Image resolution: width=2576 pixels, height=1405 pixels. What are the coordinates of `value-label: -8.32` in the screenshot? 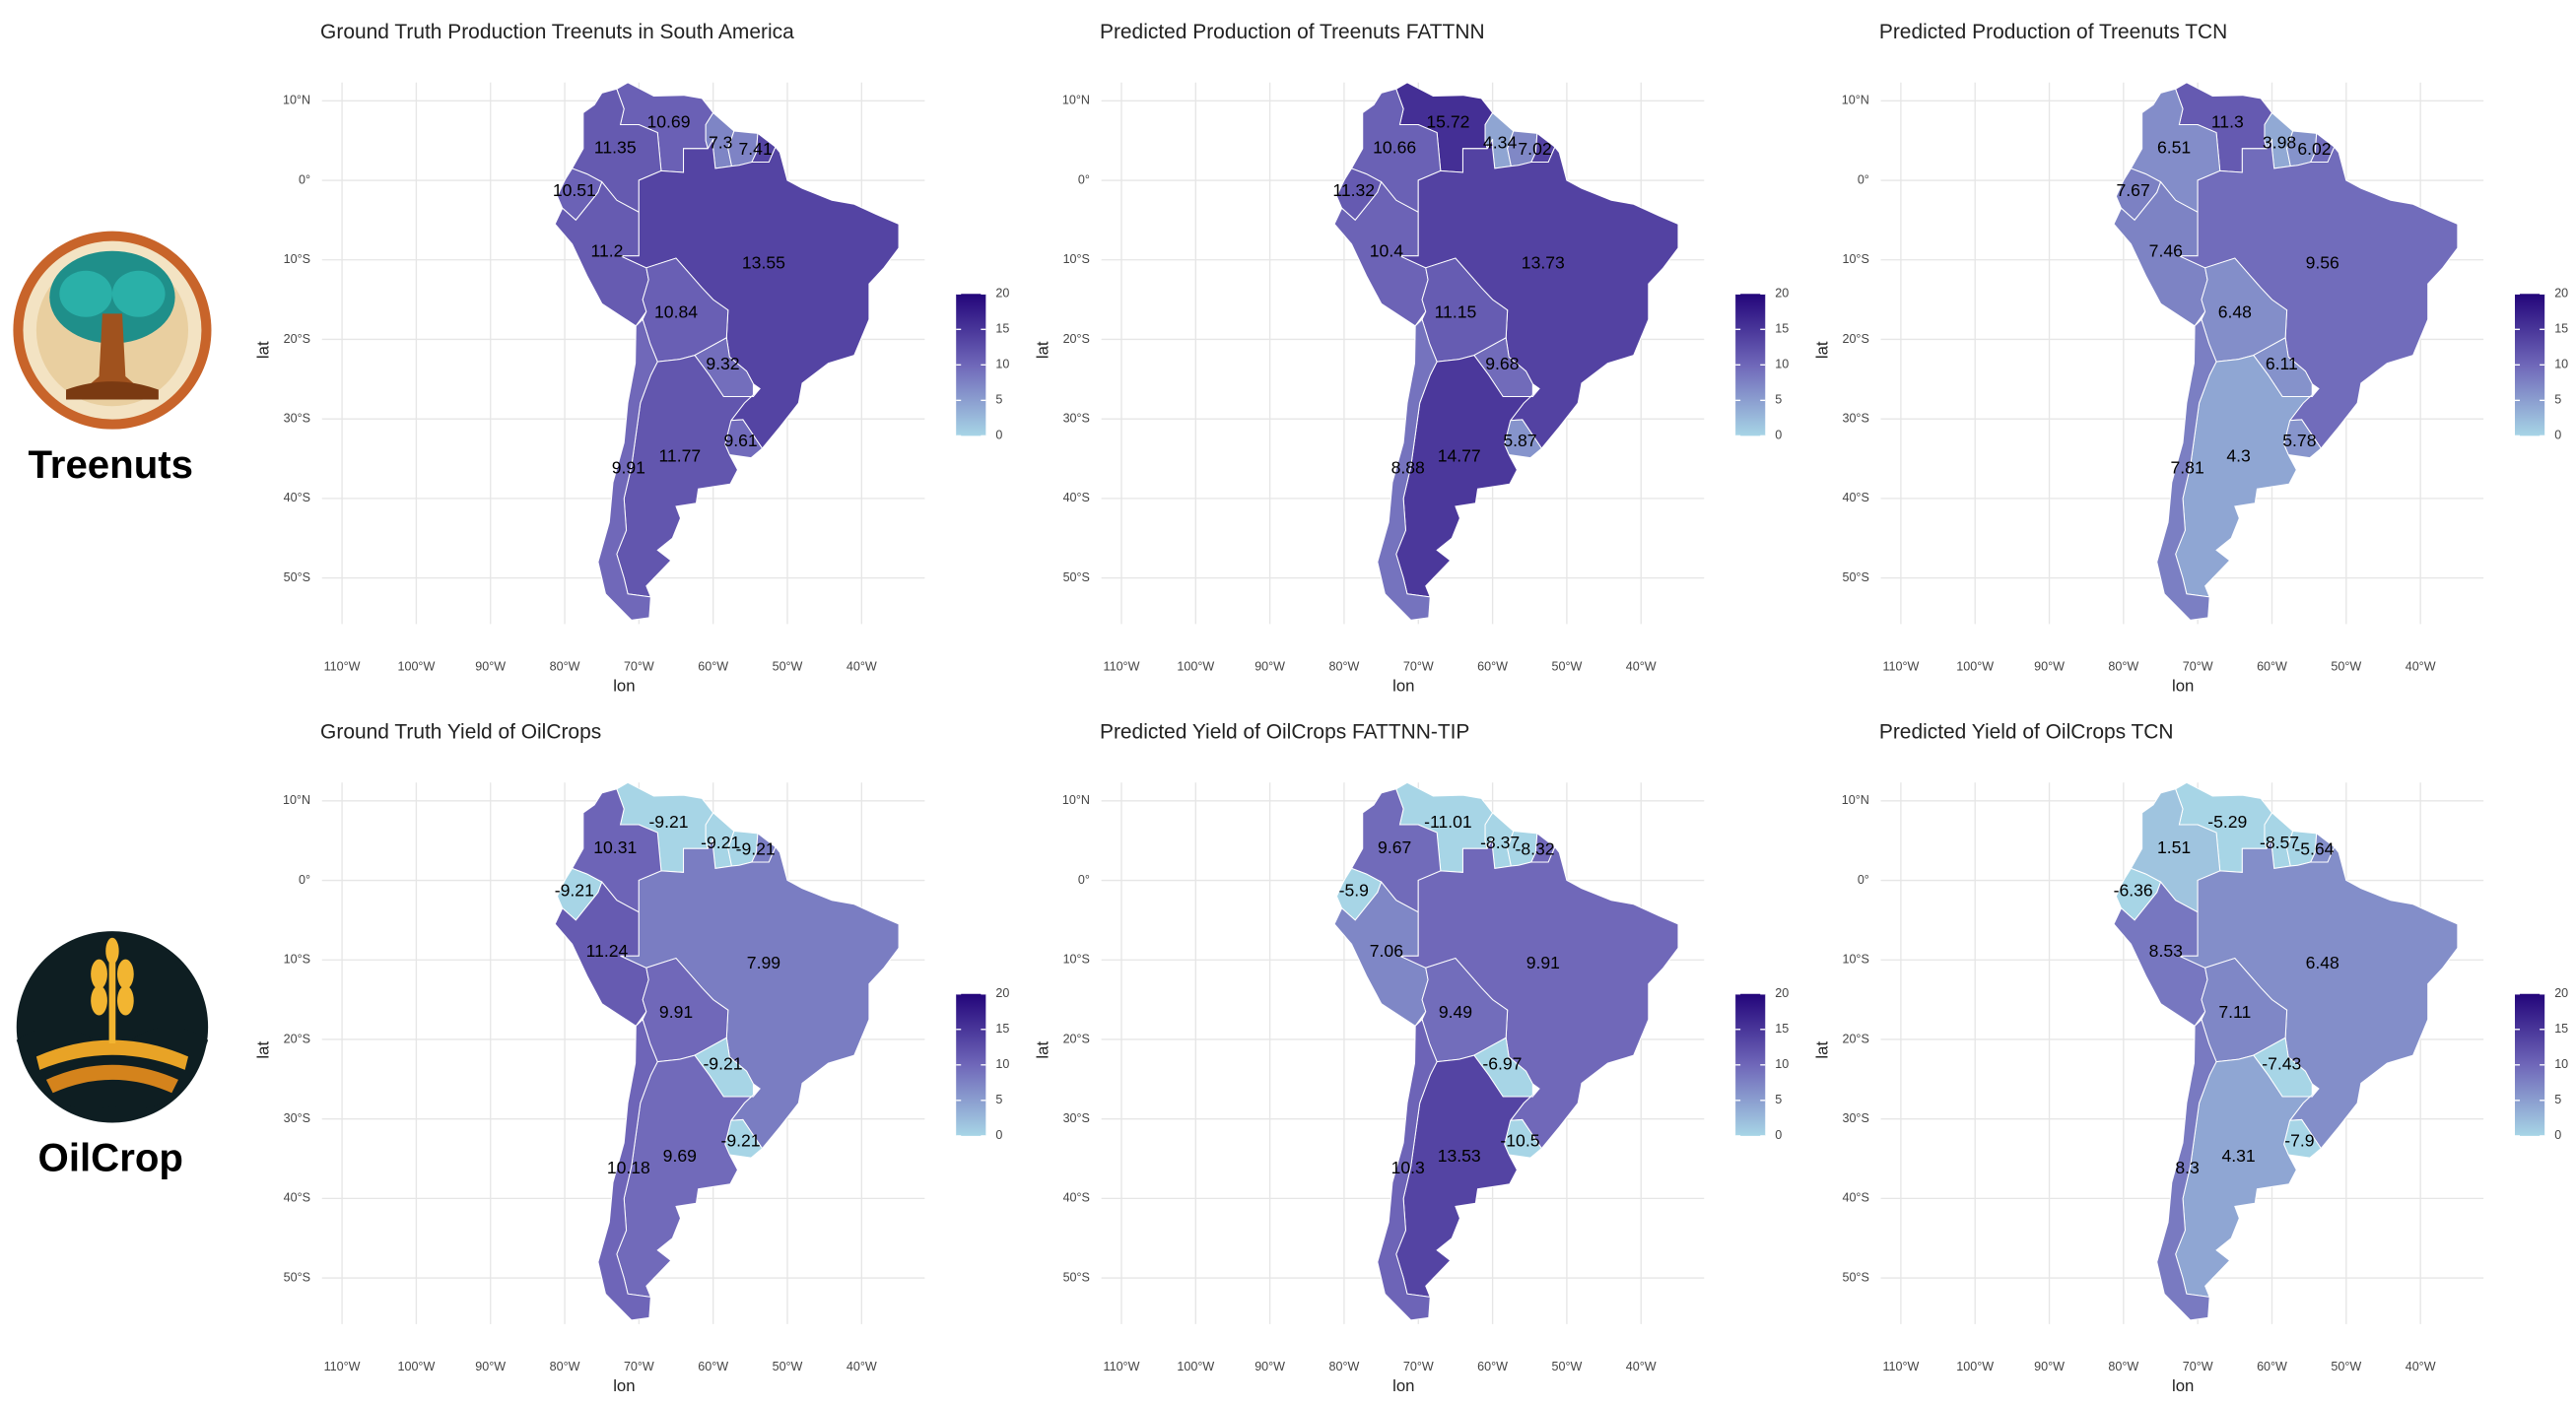 It's located at (1534, 849).